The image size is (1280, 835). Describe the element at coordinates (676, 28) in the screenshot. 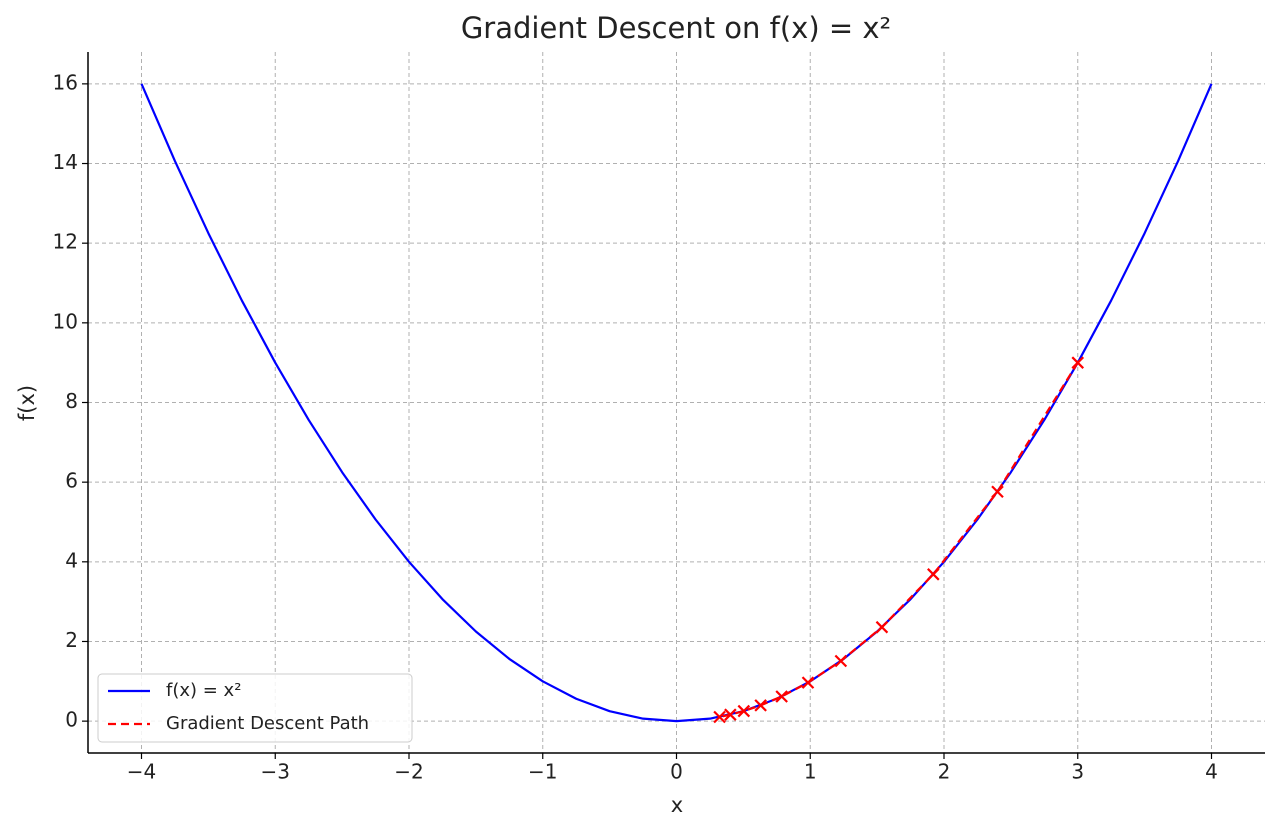

I see `chart-title: Gradient Descent on f(x) = x²` at that location.